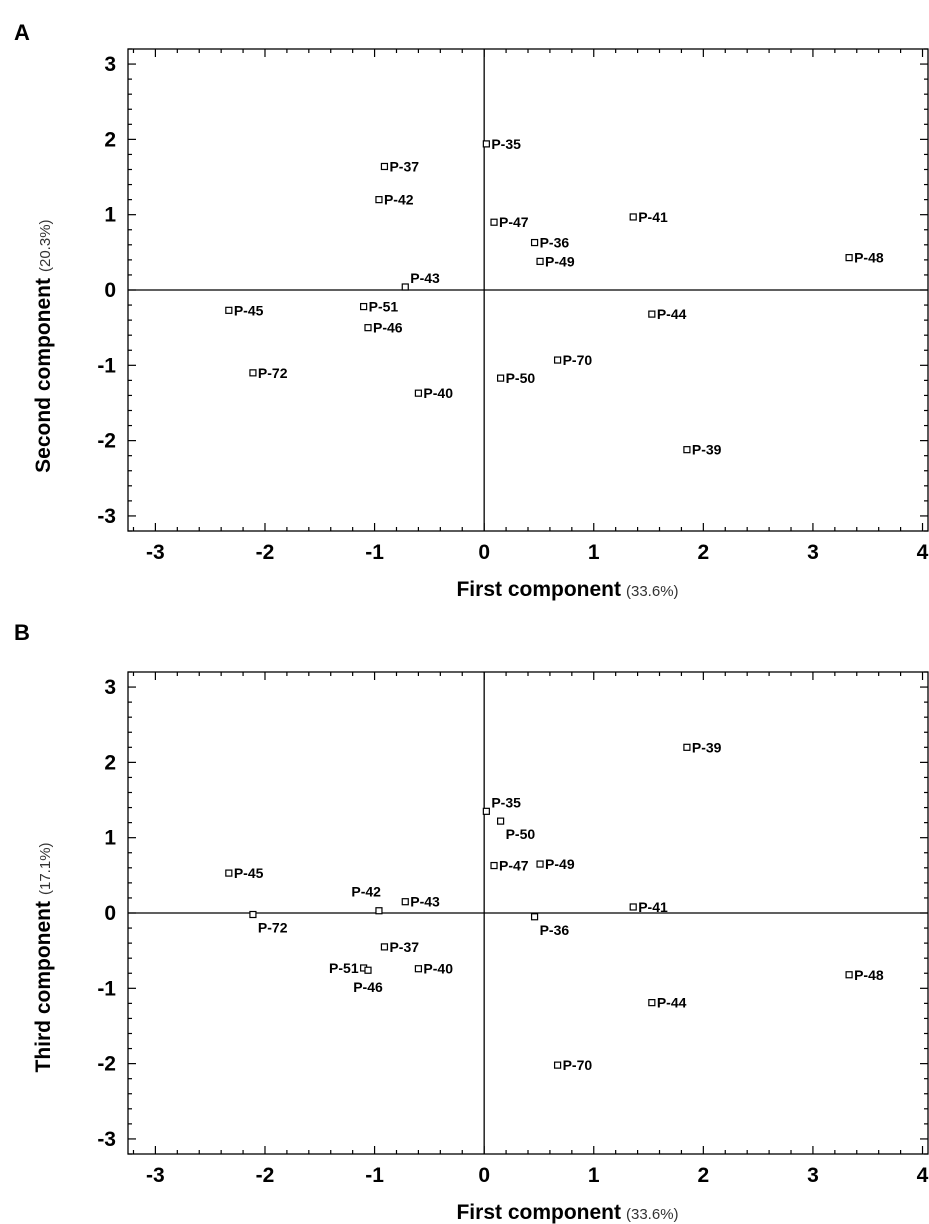  What do you see at coordinates (484, 1175) in the screenshot?
I see `x-tick-label: 0` at bounding box center [484, 1175].